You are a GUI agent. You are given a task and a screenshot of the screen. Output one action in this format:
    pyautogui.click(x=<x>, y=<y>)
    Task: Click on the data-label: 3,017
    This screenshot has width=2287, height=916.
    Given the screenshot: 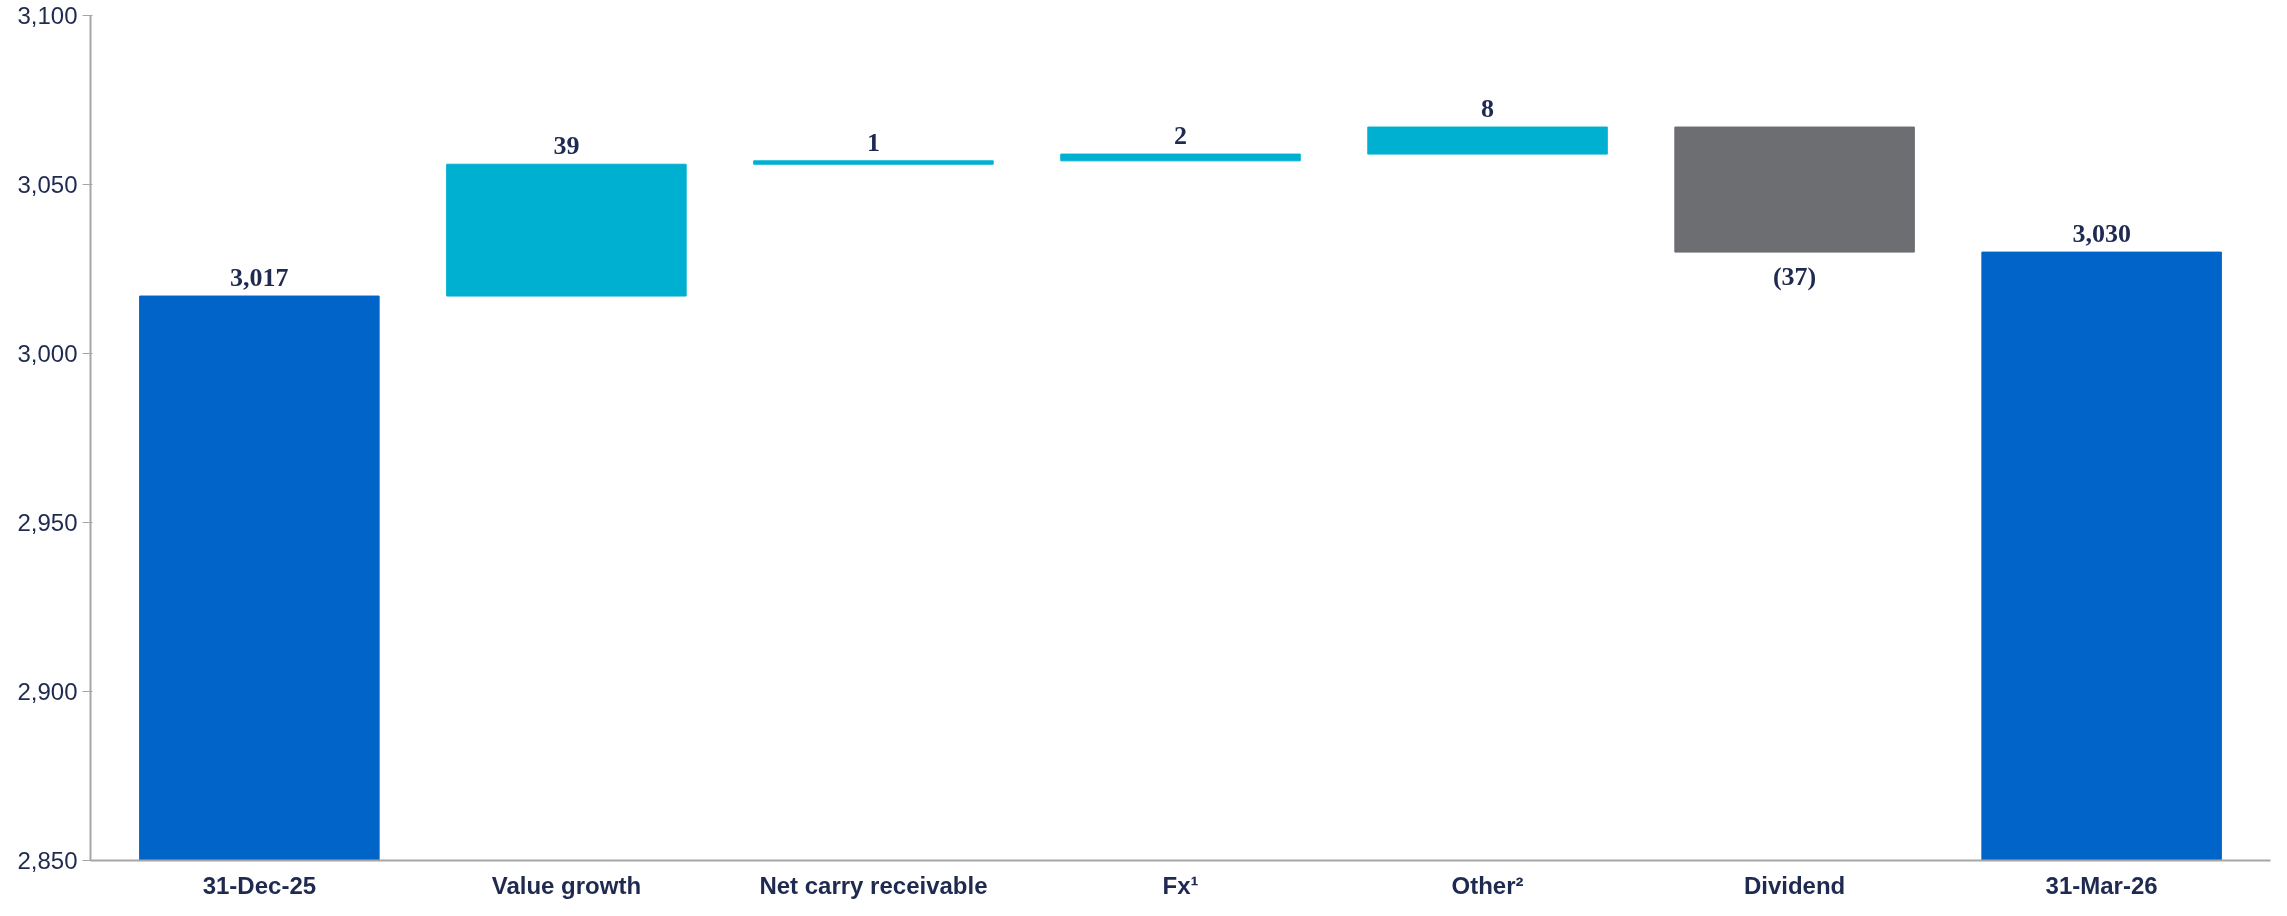 What is the action you would take?
    pyautogui.click(x=259, y=278)
    